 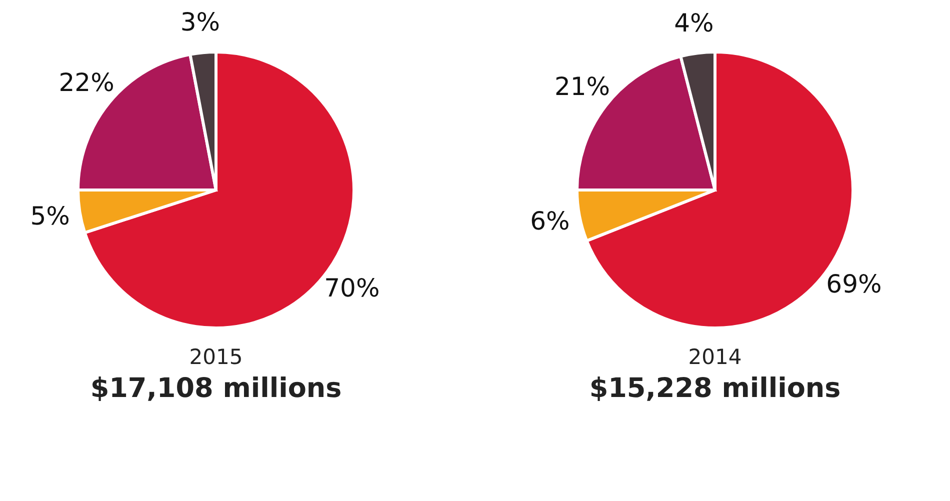 What do you see at coordinates (550, 221) in the screenshot?
I see `data-label: 6%` at bounding box center [550, 221].